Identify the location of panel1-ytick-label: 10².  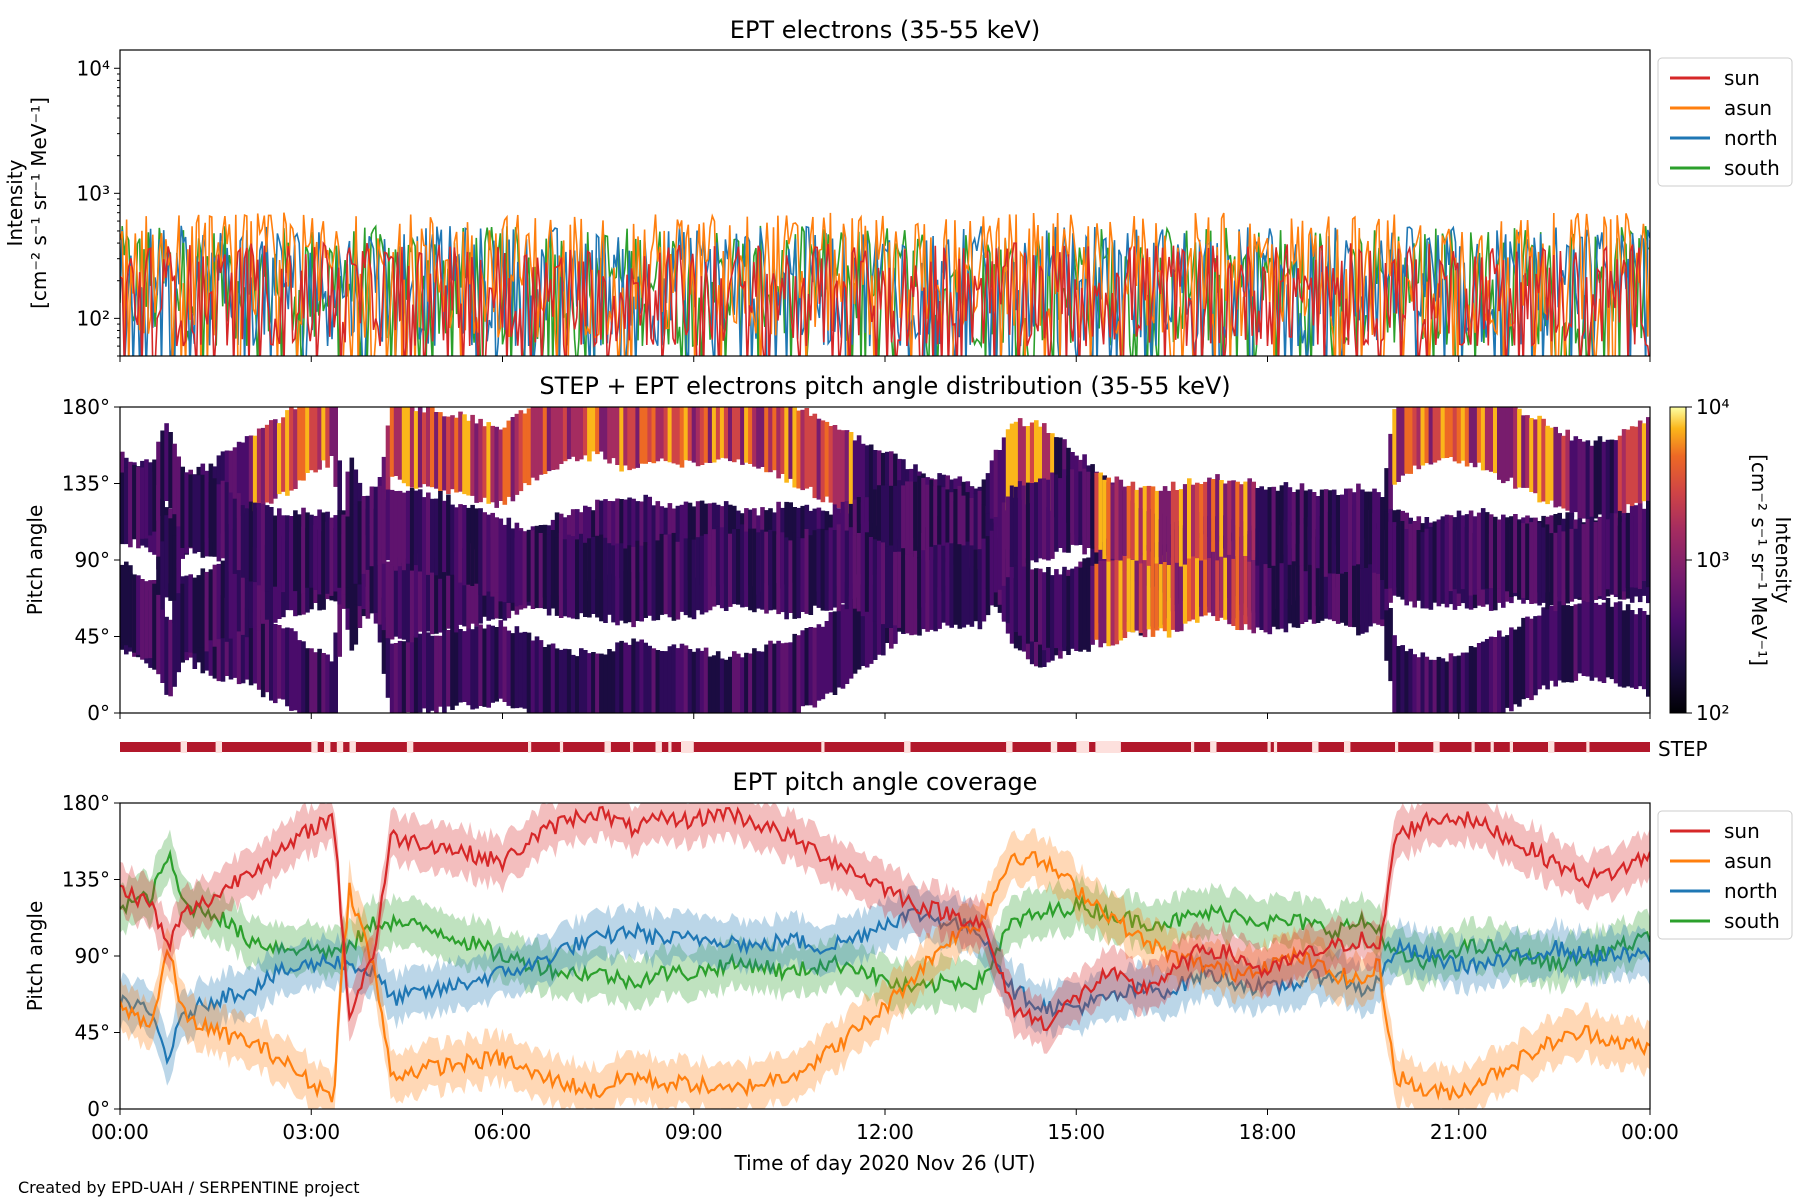
(93, 318).